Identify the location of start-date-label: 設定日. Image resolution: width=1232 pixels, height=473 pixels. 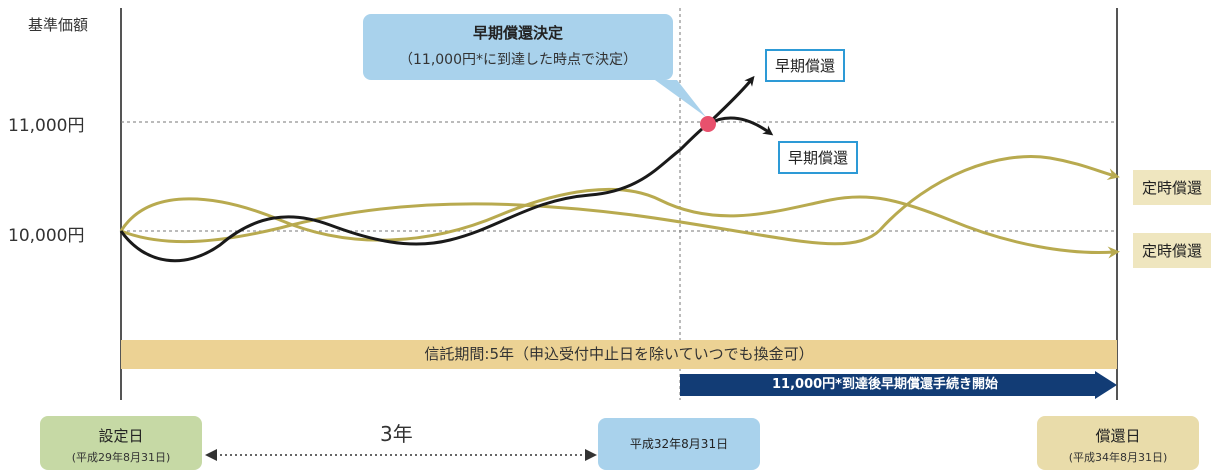
(121, 436).